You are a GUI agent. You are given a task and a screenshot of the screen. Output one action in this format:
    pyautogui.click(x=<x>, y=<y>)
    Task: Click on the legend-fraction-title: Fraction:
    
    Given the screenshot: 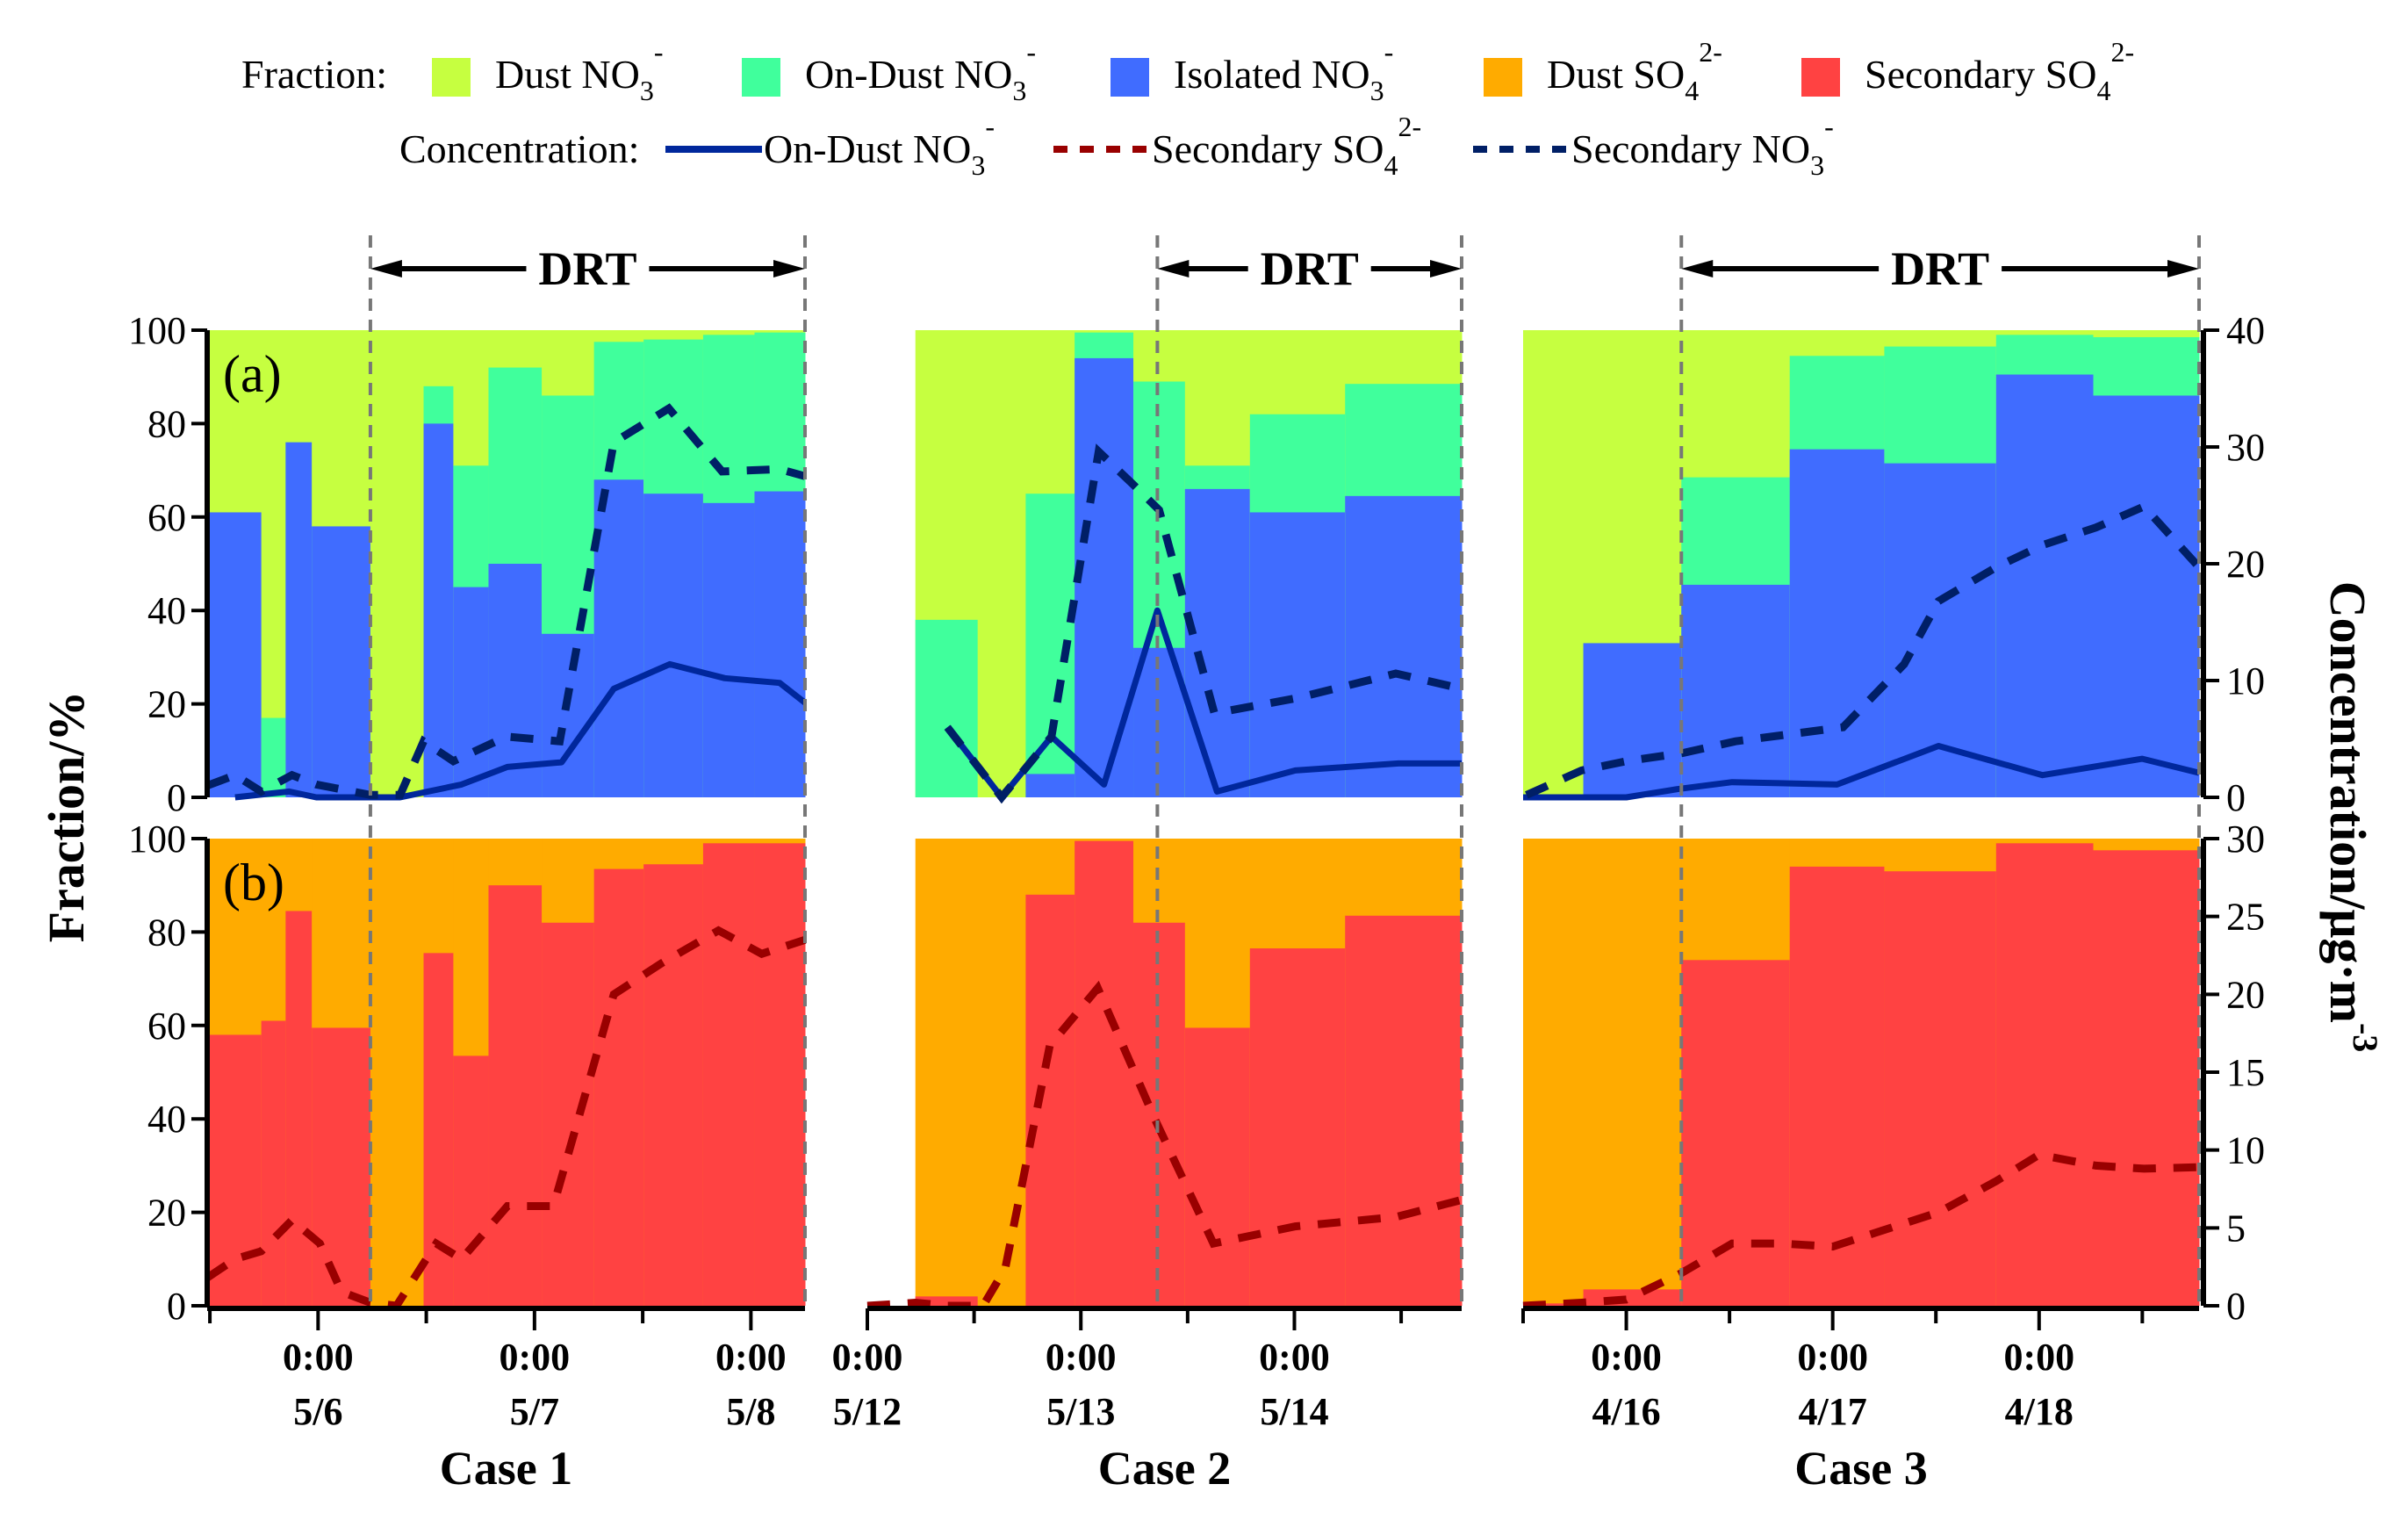 What is the action you would take?
    pyautogui.click(x=314, y=74)
    